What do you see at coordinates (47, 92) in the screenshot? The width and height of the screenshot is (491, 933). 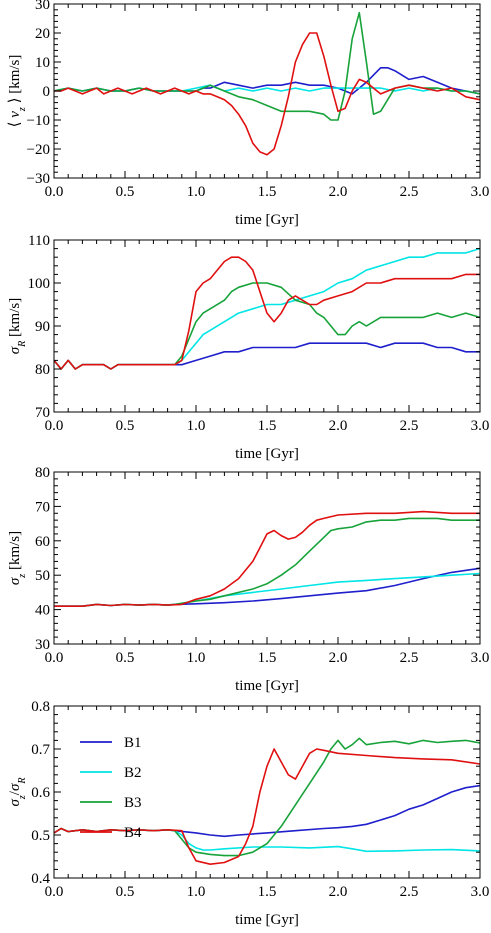 I see `y-tick-label: 0` at bounding box center [47, 92].